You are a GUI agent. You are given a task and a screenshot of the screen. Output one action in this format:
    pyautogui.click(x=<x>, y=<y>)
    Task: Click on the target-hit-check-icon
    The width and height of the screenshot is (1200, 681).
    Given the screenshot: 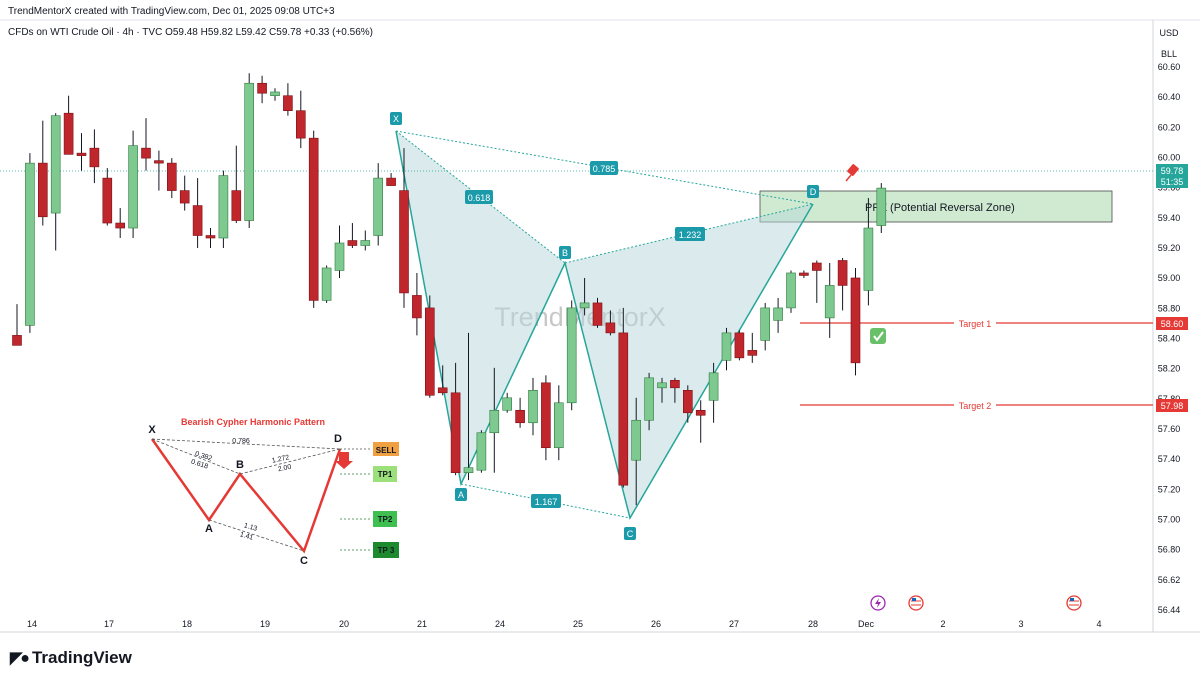 What is the action you would take?
    pyautogui.click(x=878, y=336)
    